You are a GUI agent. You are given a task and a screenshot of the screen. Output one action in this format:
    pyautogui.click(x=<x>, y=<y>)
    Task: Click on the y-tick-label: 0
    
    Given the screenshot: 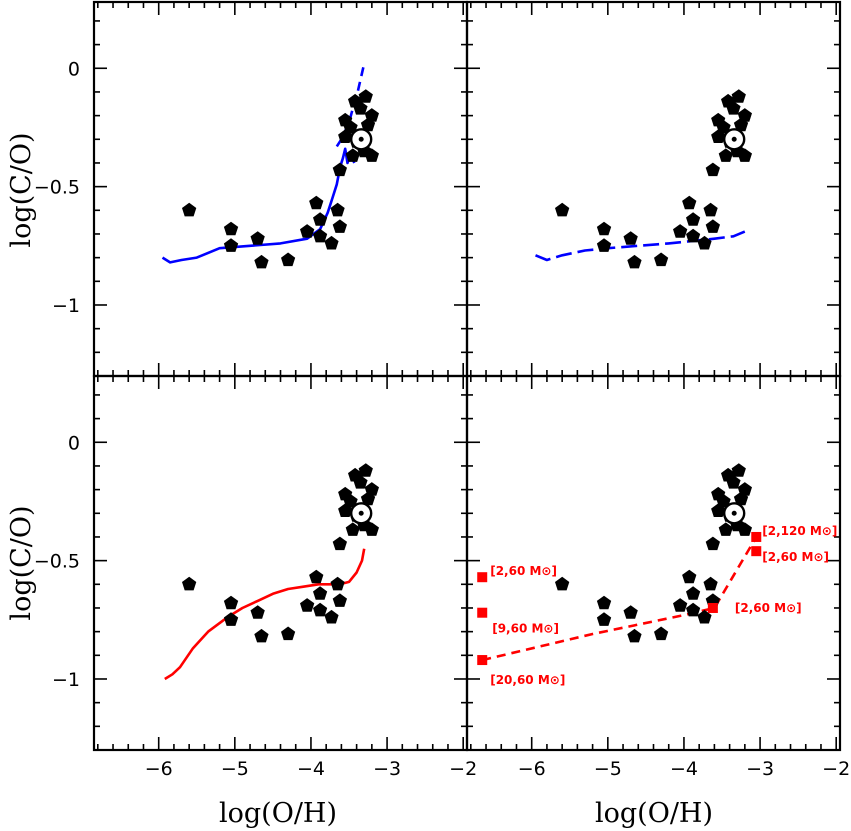 What is the action you would take?
    pyautogui.click(x=74, y=69)
    